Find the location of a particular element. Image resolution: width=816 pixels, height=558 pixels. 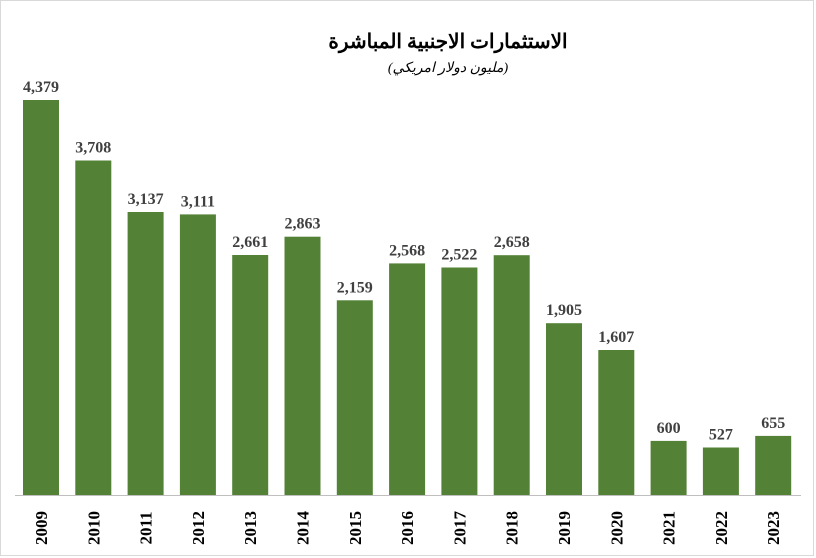

bar-2013 is located at coordinates (250, 375).